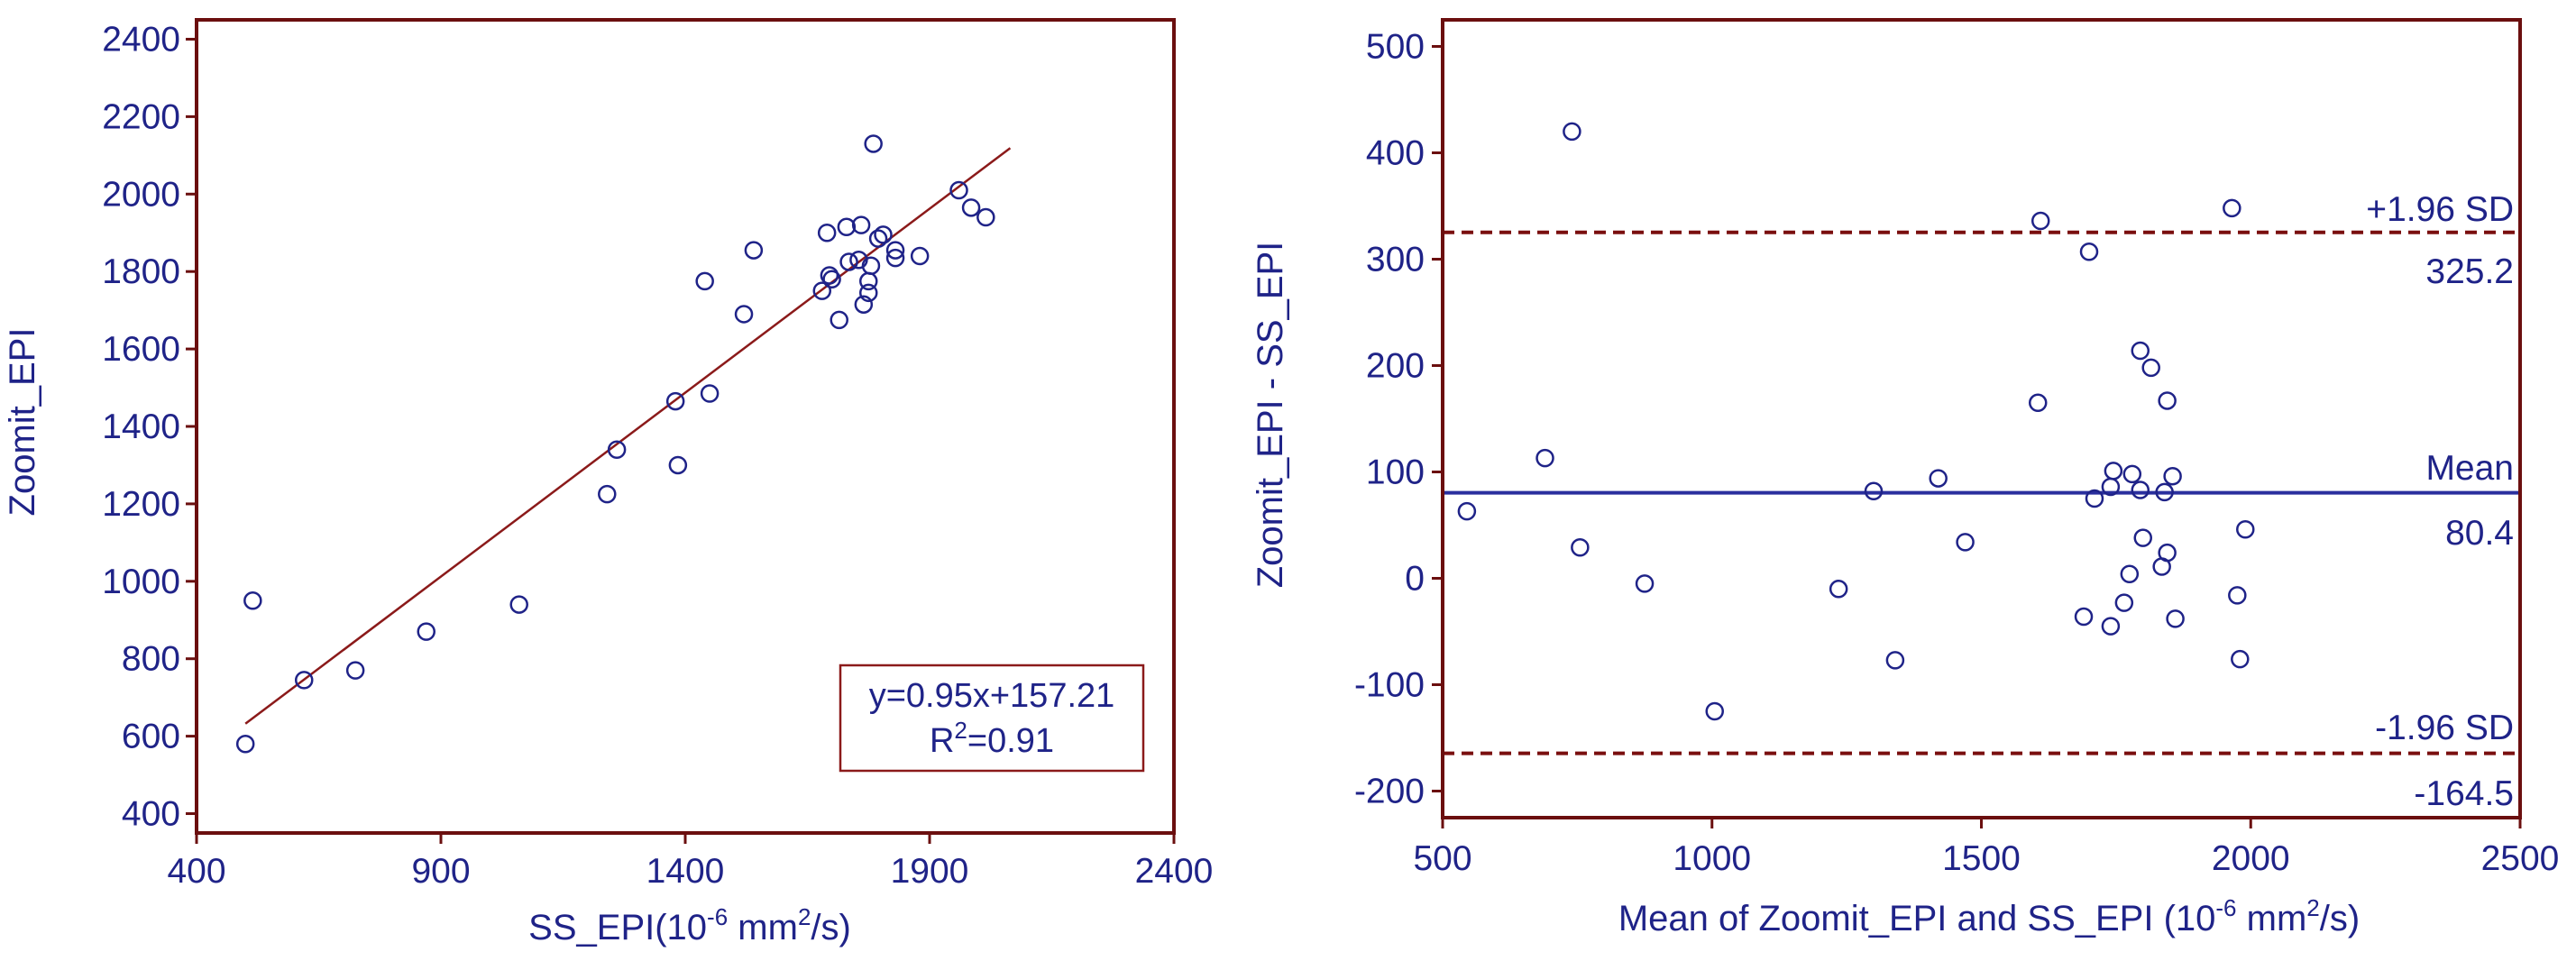 The height and width of the screenshot is (961, 2576). What do you see at coordinates (2479, 533) in the screenshot?
I see `mean-value: 80.4` at bounding box center [2479, 533].